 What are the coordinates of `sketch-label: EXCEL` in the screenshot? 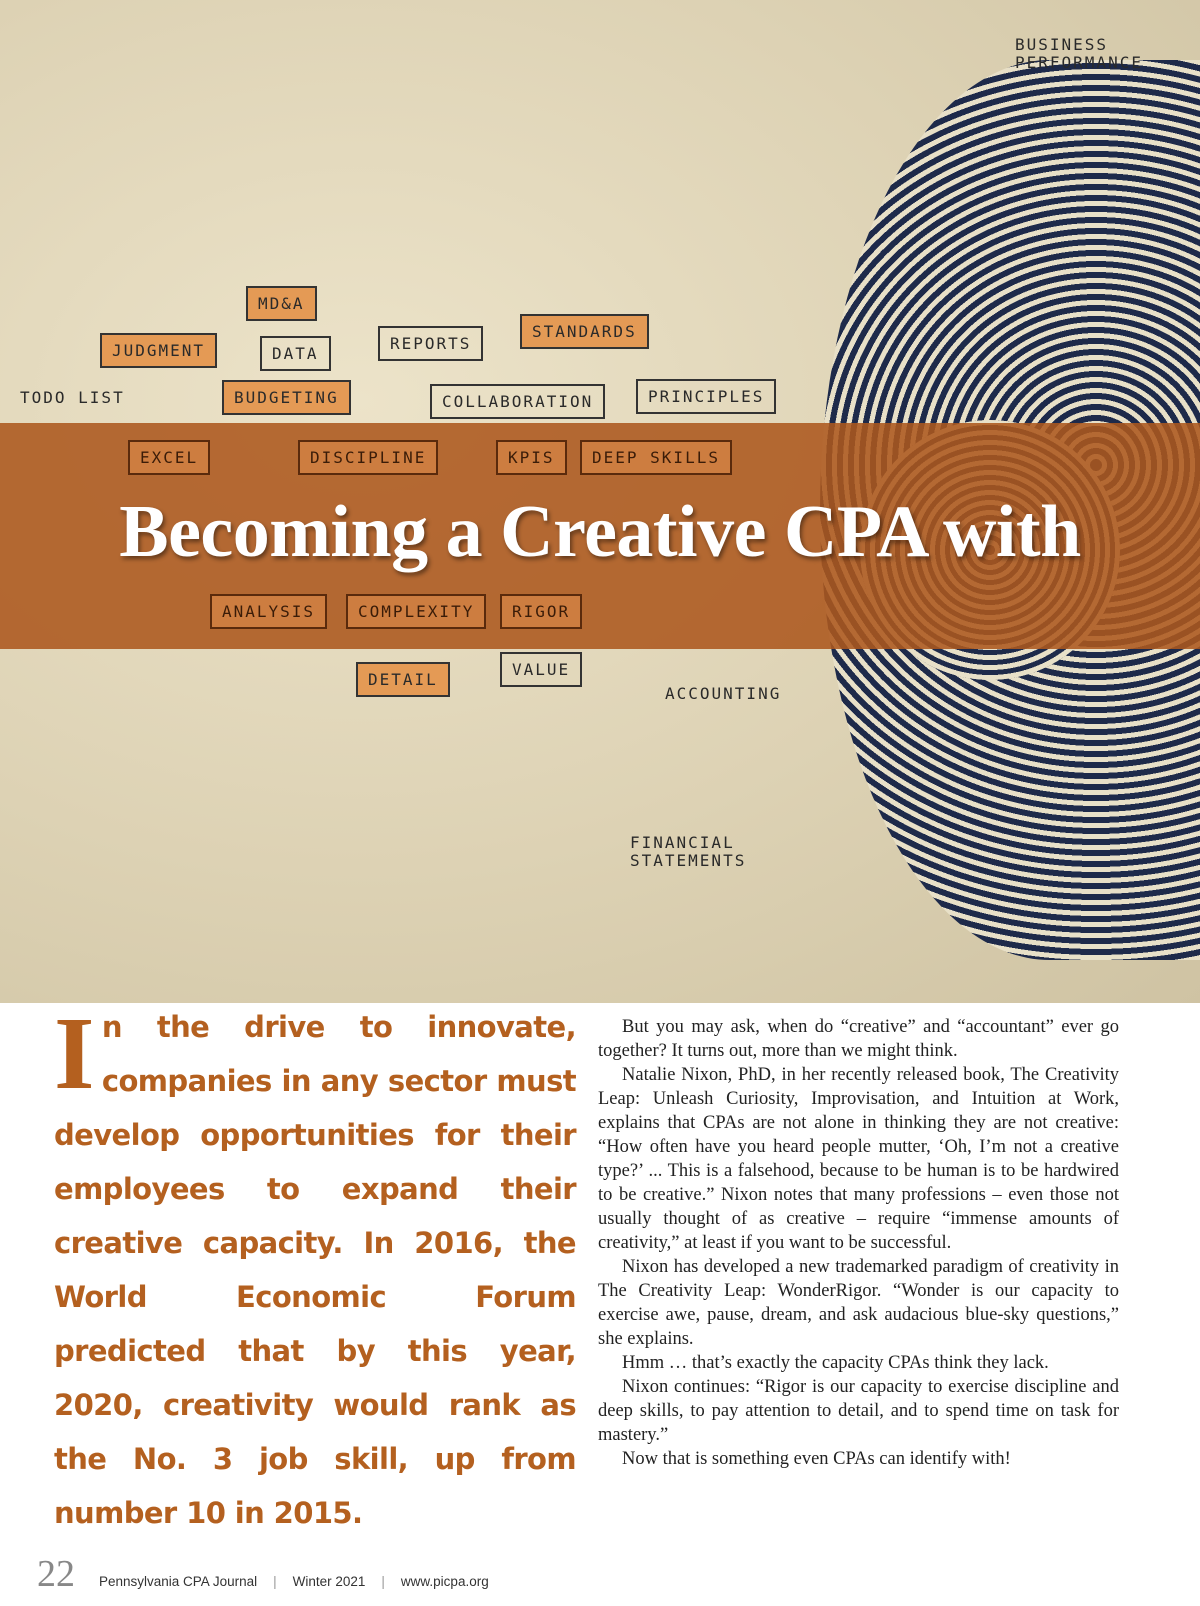 It's located at (169, 457).